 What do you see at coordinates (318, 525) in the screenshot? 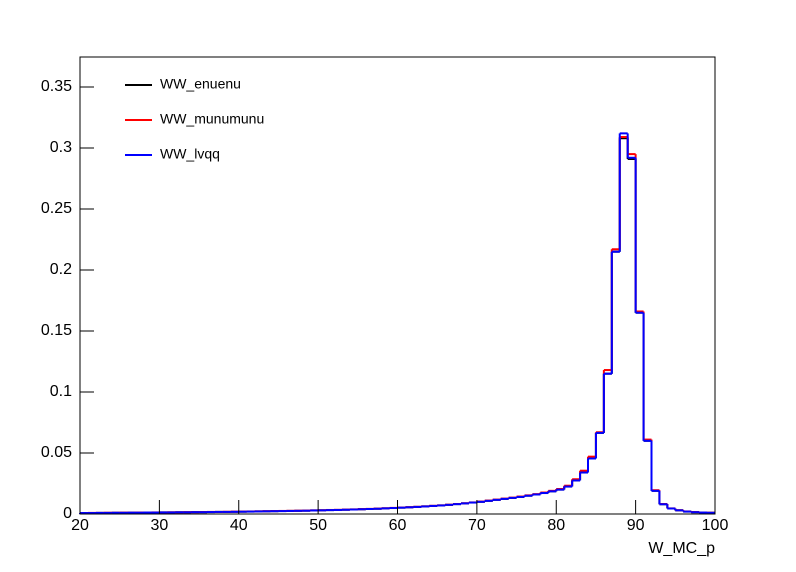
I see `x-tick-label: 50` at bounding box center [318, 525].